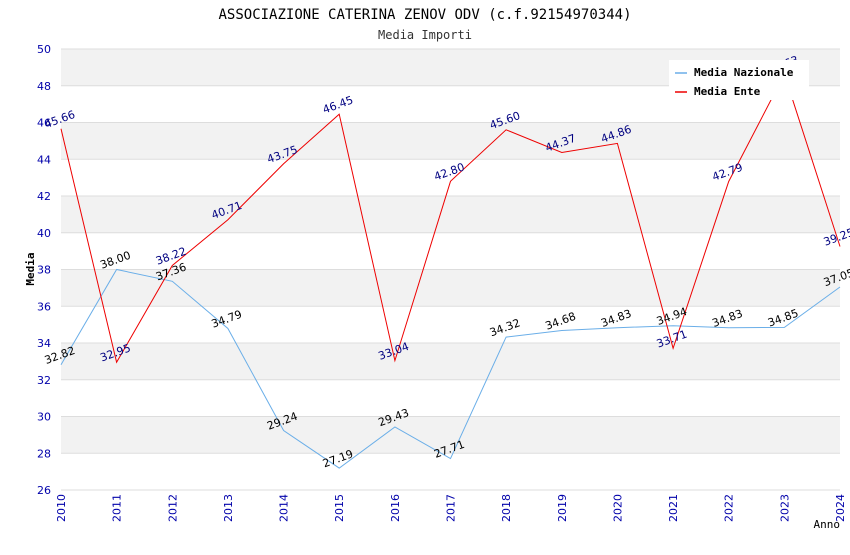 This screenshot has width=850, height=555. Describe the element at coordinates (44, 453) in the screenshot. I see `y-tick-label: 28` at that location.